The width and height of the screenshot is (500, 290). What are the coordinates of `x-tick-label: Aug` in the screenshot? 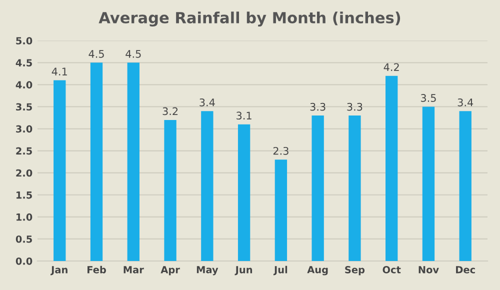 It's located at (317, 271).